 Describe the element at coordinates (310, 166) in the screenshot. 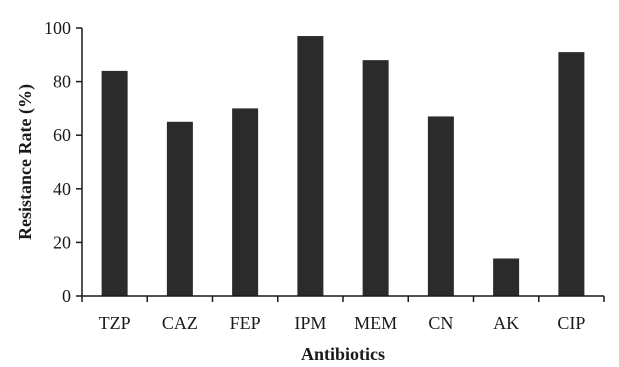

I see `bar-ipm` at that location.